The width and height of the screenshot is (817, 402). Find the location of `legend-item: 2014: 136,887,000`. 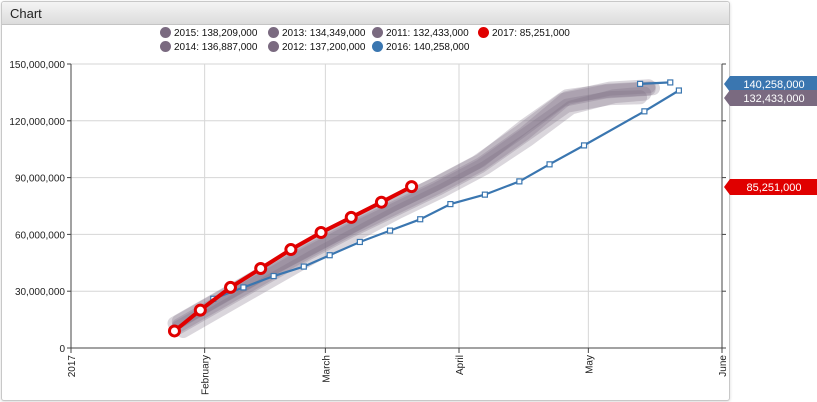

legend-item: 2014: 136,887,000 is located at coordinates (208, 47).